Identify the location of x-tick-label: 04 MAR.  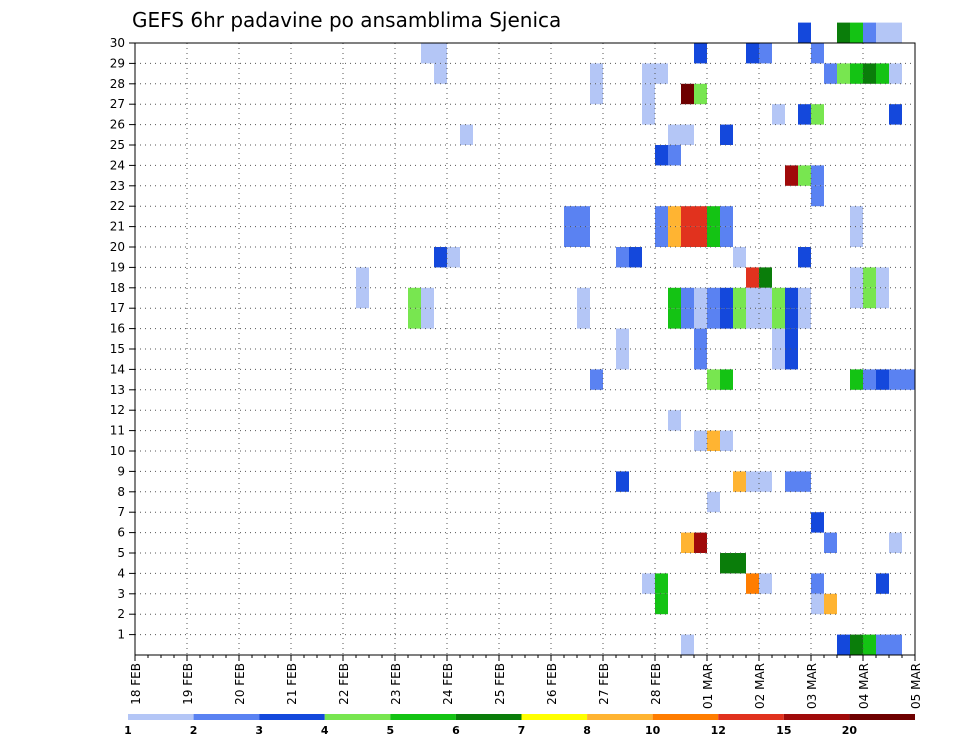
(864, 686).